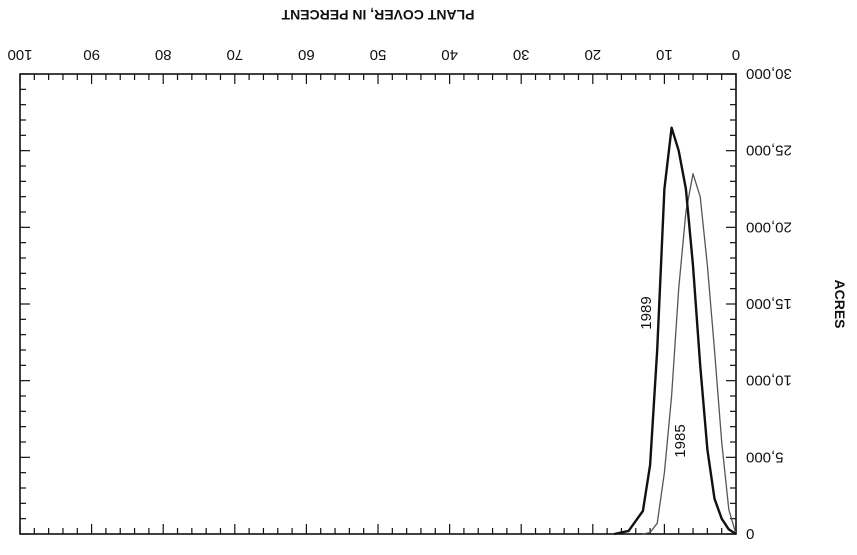  What do you see at coordinates (234, 54) in the screenshot?
I see `x-tick-label: 70` at bounding box center [234, 54].